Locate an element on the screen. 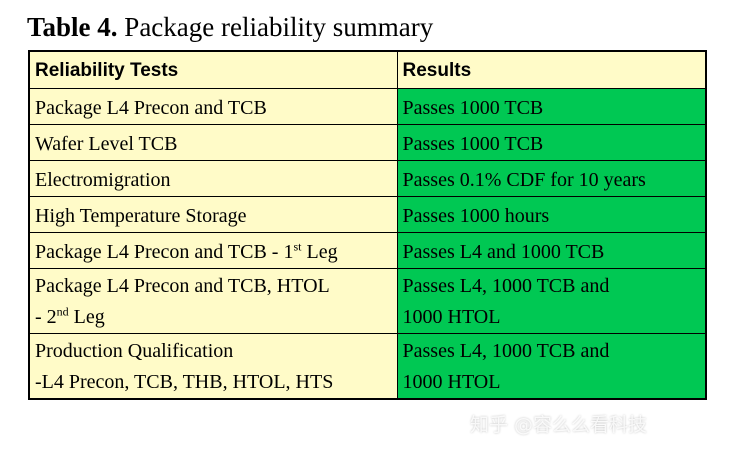 This screenshot has height=453, width=730. test-cell: Electromigration is located at coordinates (213, 178).